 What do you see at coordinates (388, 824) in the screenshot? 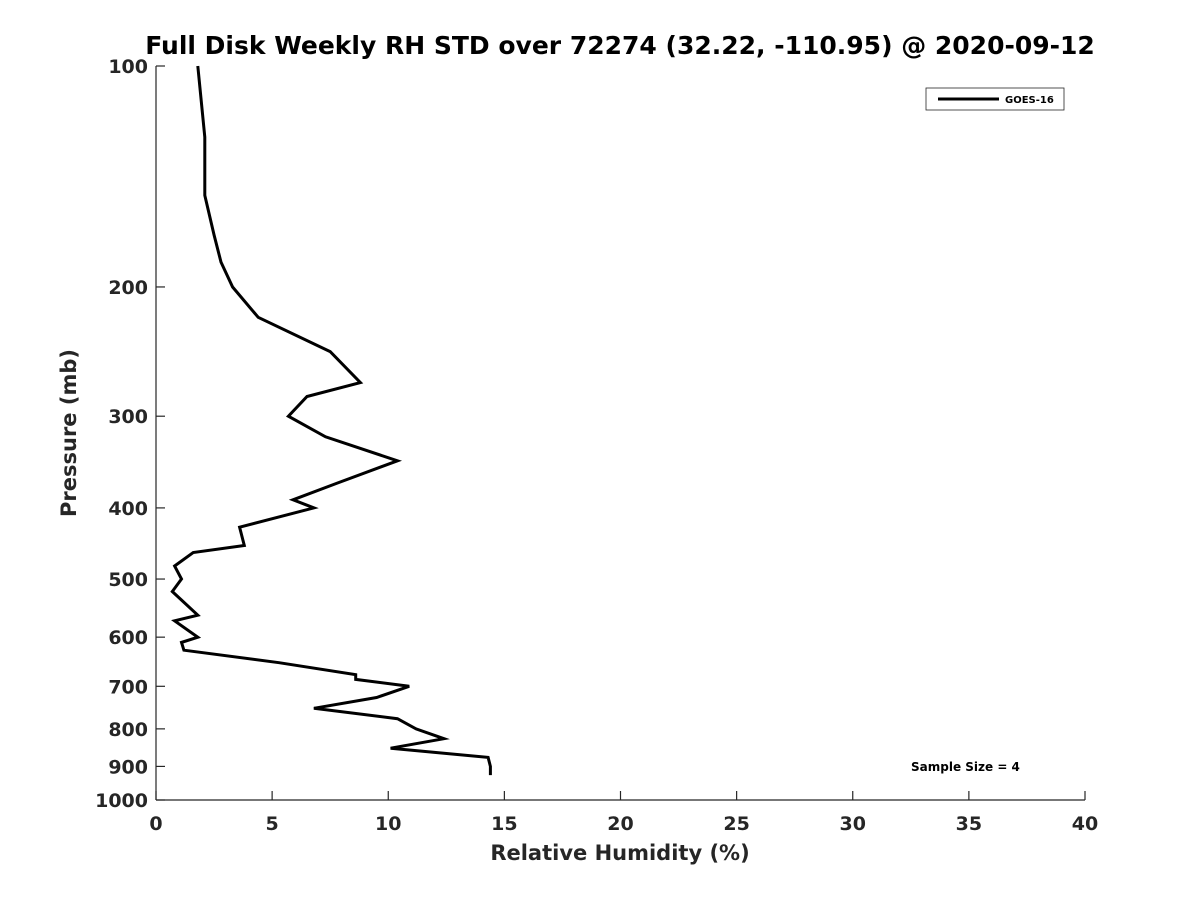
I see `x-tick-label: 10` at bounding box center [388, 824].